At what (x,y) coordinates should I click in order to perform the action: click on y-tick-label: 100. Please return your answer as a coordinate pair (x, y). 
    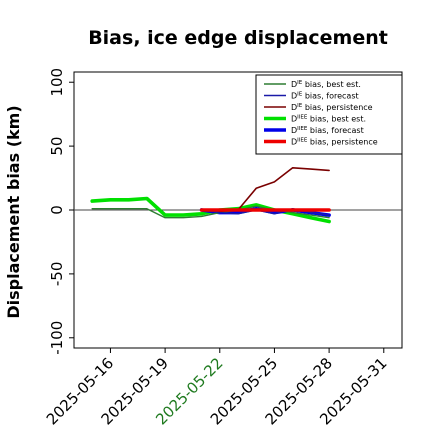
    Looking at the image, I should click on (57, 82).